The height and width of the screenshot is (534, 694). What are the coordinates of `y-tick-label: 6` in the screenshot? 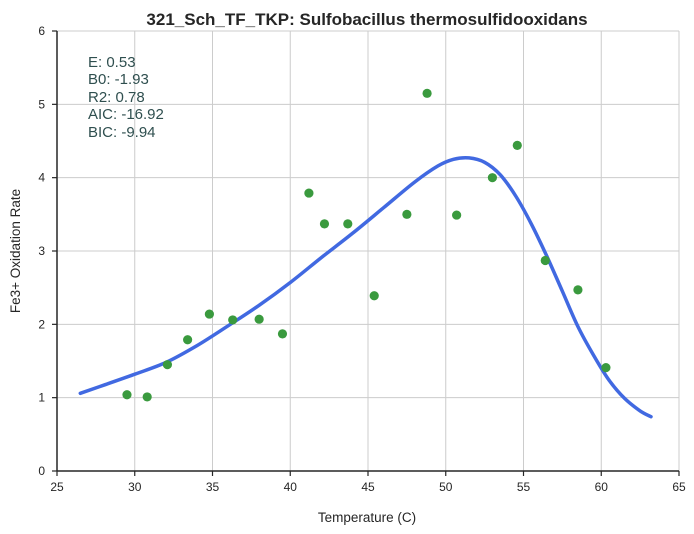 It's located at (41, 31).